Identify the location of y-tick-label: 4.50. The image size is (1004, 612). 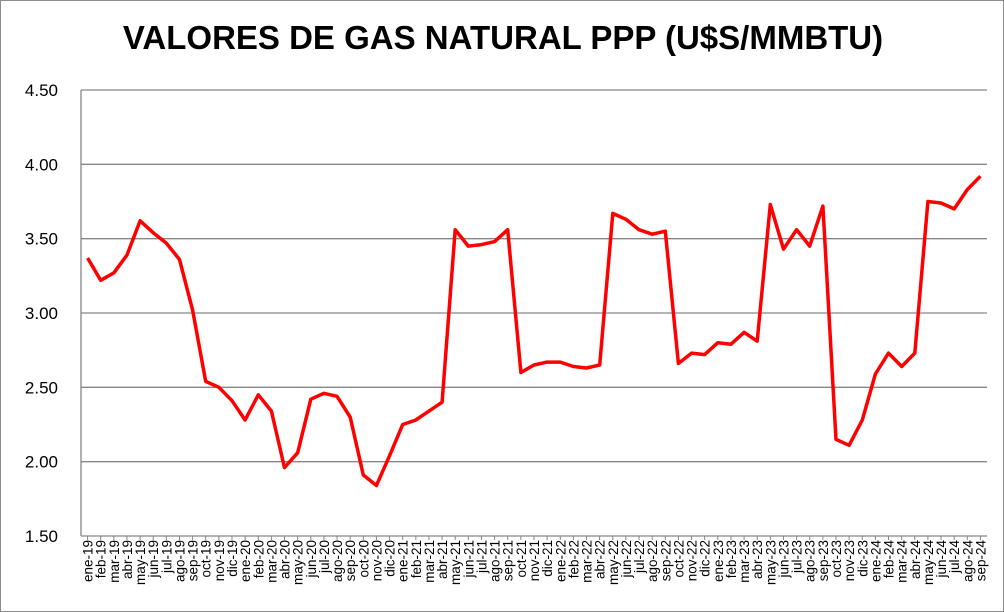
(41, 90).